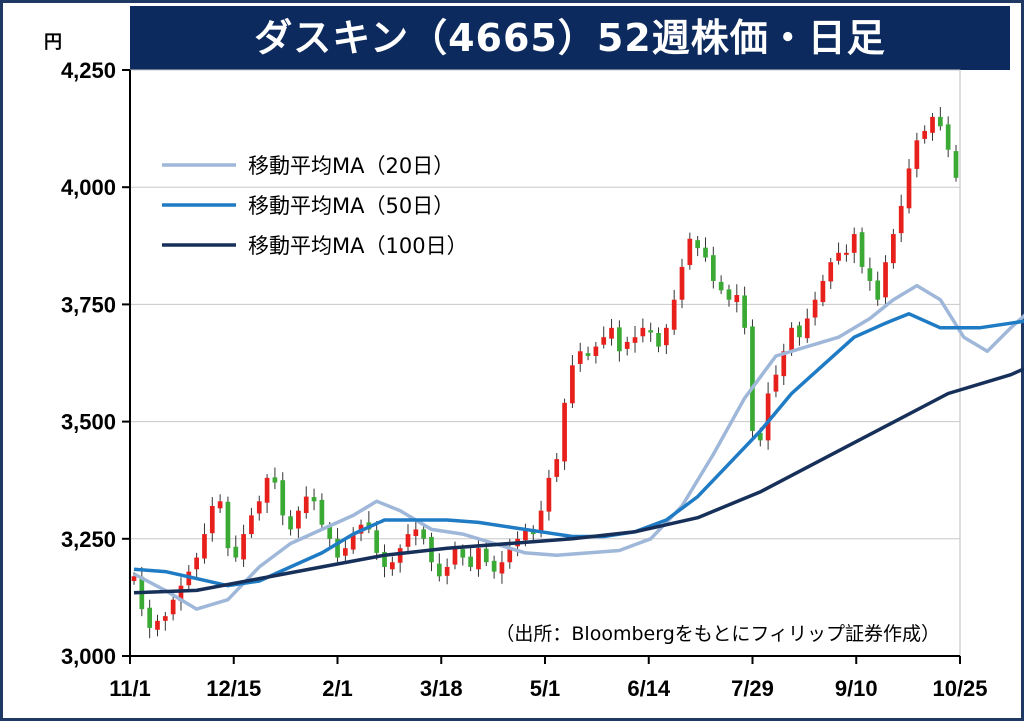 The image size is (1024, 721). I want to click on x-tick-label: 7/29, so click(752, 688).